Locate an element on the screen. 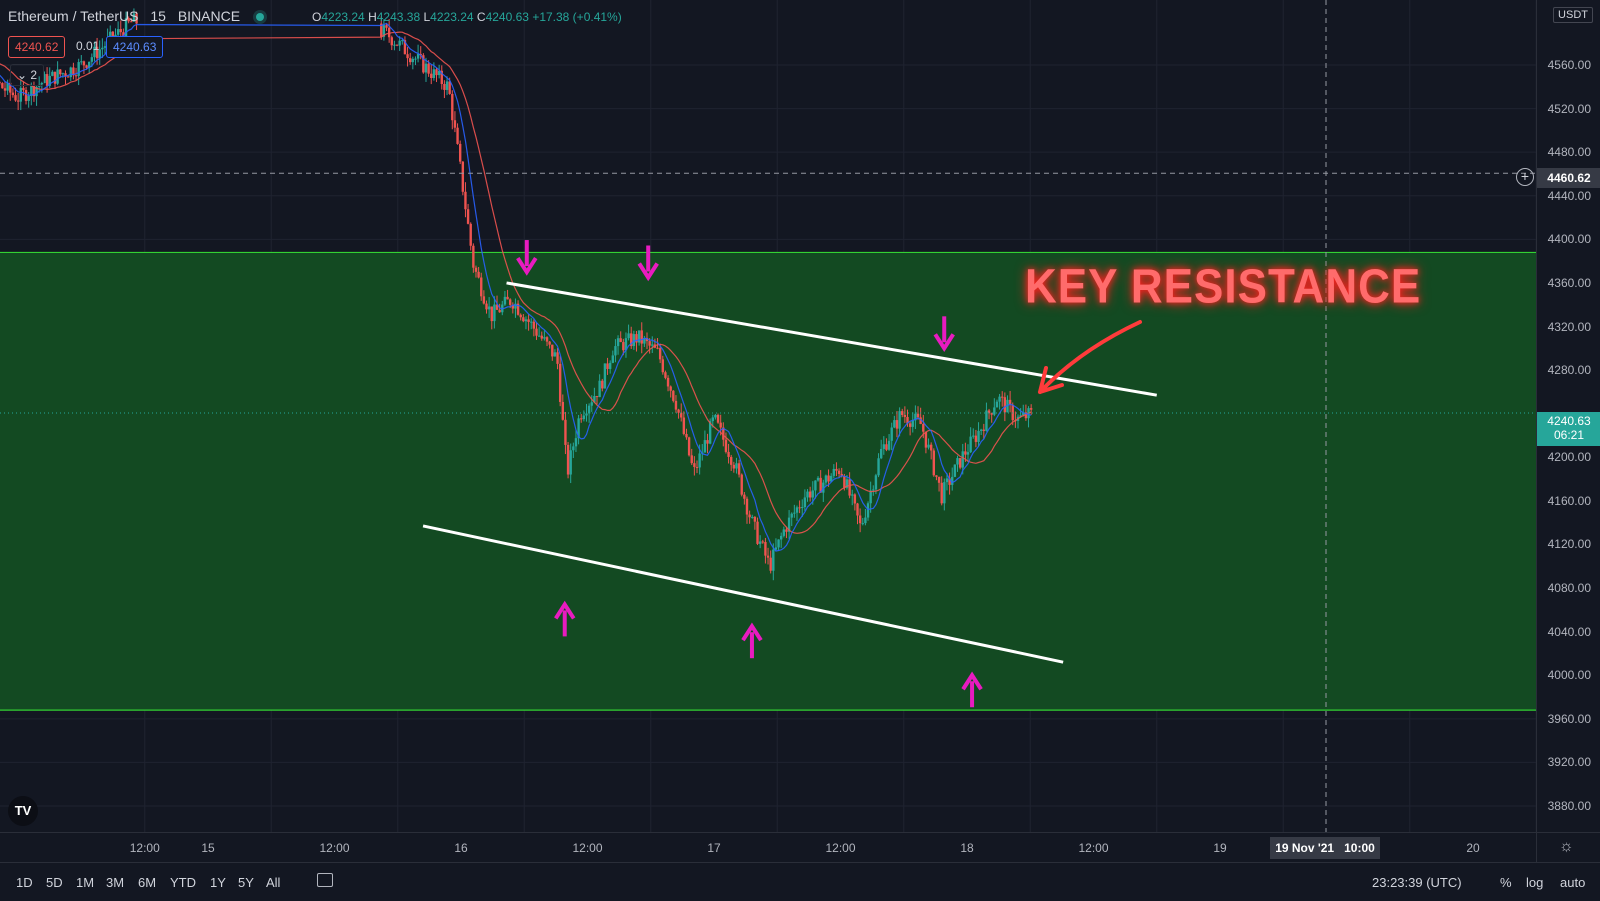  percent-scale-button: % is located at coordinates (1506, 882).